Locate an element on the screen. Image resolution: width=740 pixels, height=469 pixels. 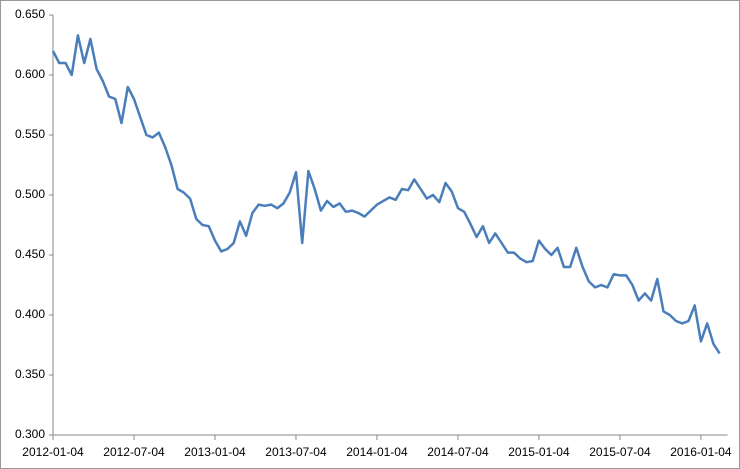
y-tick-label: 0.350 is located at coordinates (30, 374).